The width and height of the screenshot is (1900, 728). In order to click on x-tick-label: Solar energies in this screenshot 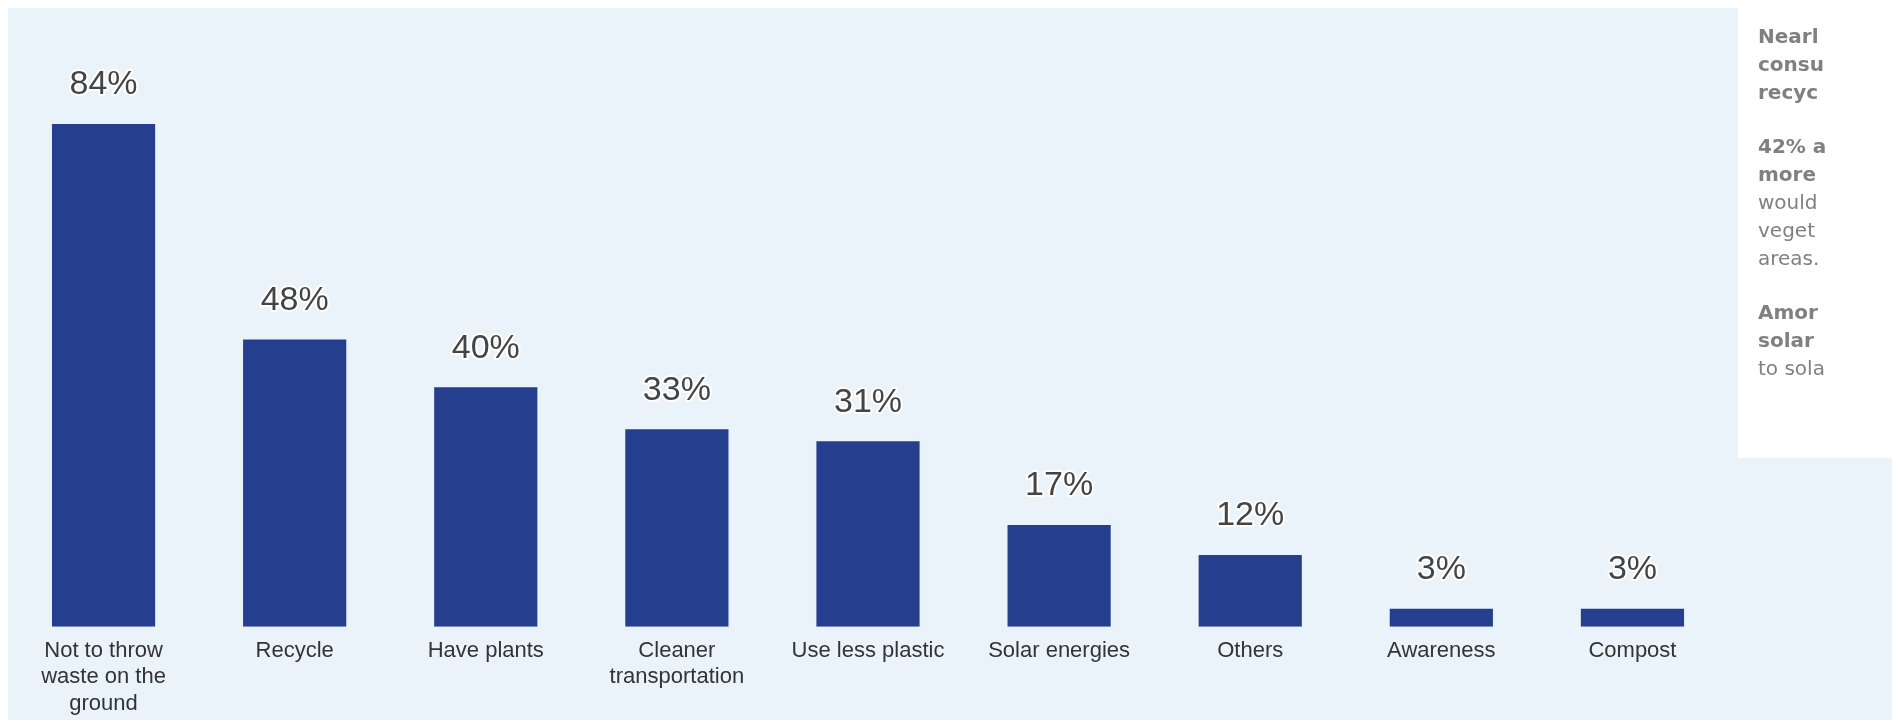, I will do `click(1059, 650)`.